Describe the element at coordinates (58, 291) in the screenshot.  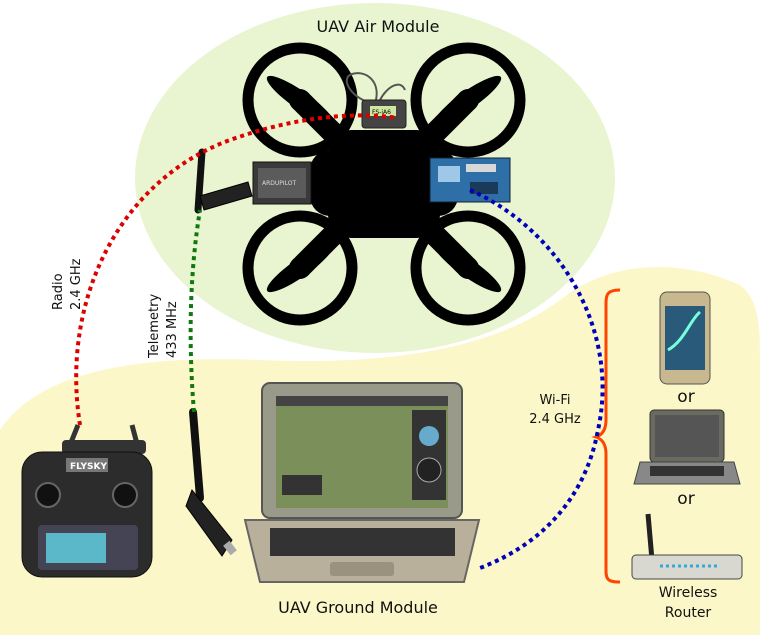
I see `radio-label-line1: Radio` at that location.